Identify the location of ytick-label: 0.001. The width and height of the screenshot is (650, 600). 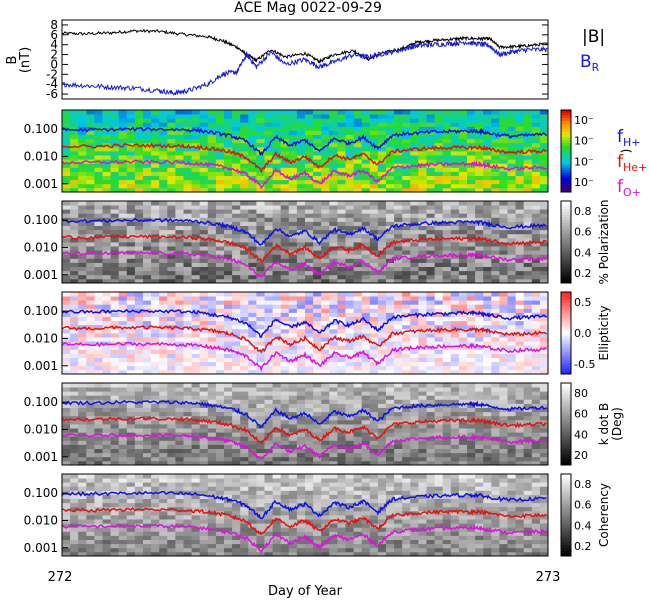
(41, 184).